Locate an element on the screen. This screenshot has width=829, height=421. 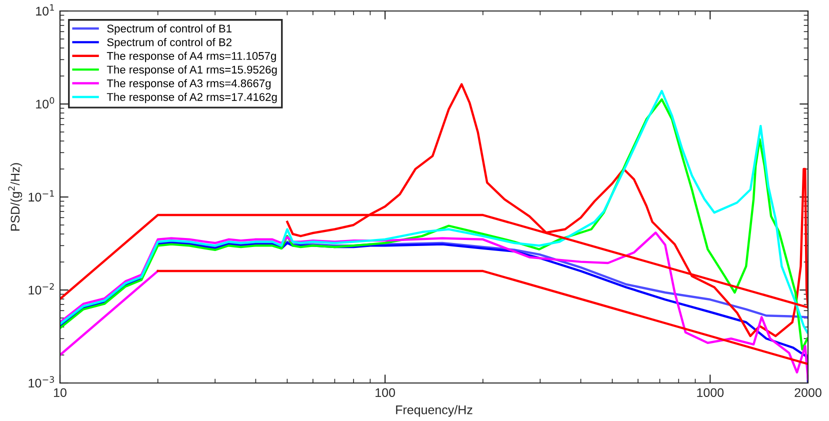
legend-label: The response of A2 rms=17.4162g is located at coordinates (191, 98).